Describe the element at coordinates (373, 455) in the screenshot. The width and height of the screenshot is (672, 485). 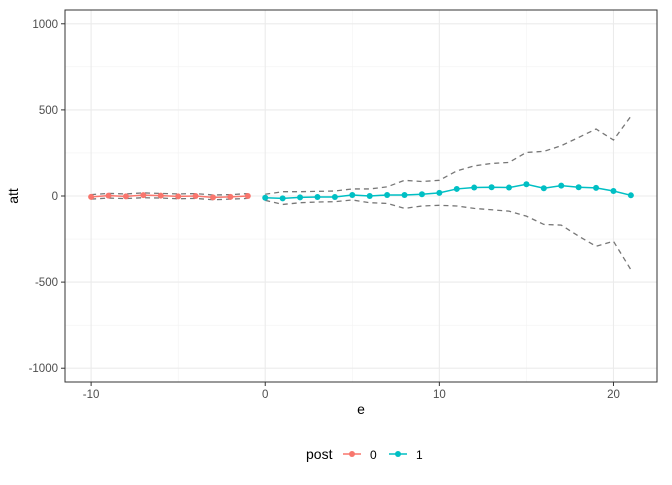
I see `legend-label-0: 0` at that location.